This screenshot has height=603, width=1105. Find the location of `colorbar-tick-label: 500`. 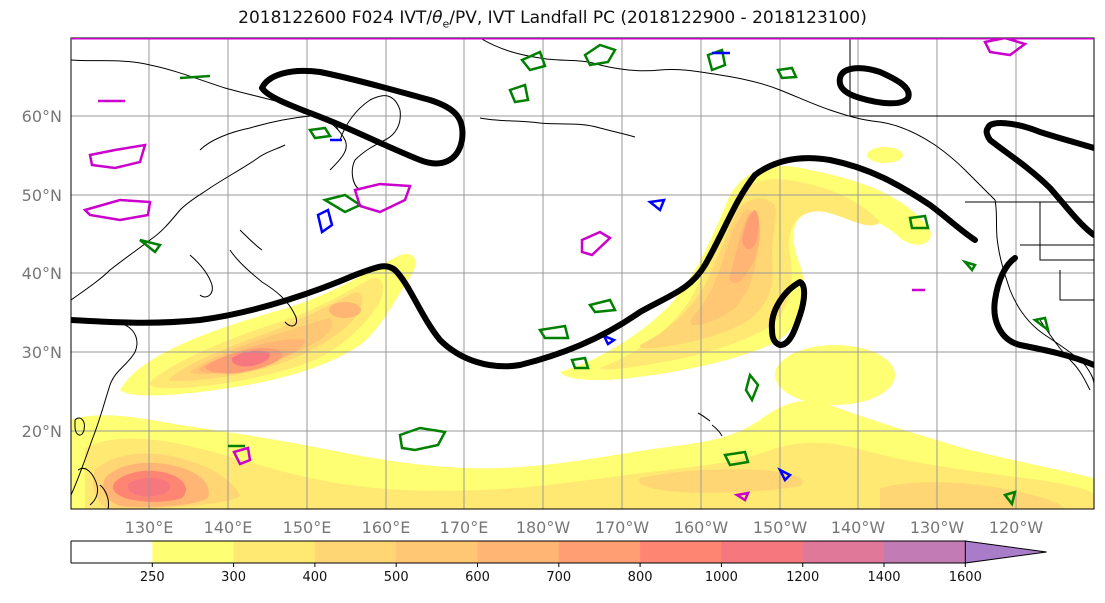

colorbar-tick-label: 500 is located at coordinates (396, 577).